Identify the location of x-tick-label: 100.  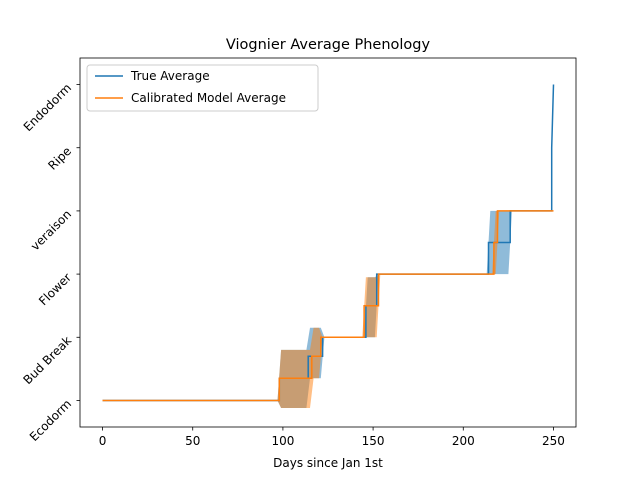
(282, 441).